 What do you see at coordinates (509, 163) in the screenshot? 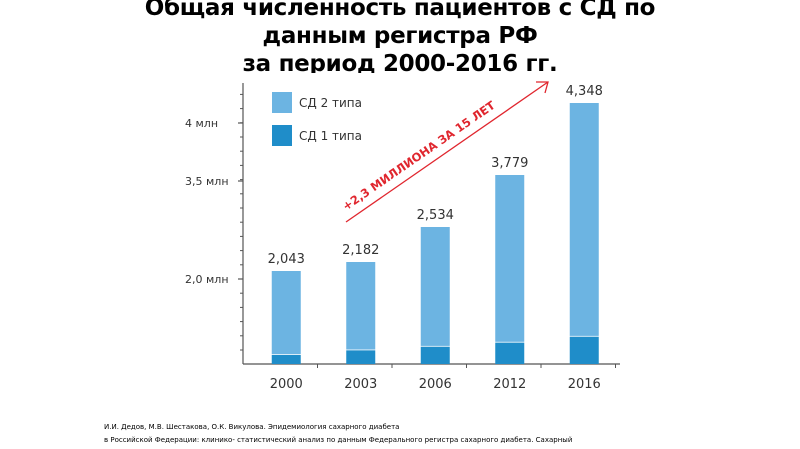
I see `data-label-2012: 3,779` at bounding box center [509, 163].